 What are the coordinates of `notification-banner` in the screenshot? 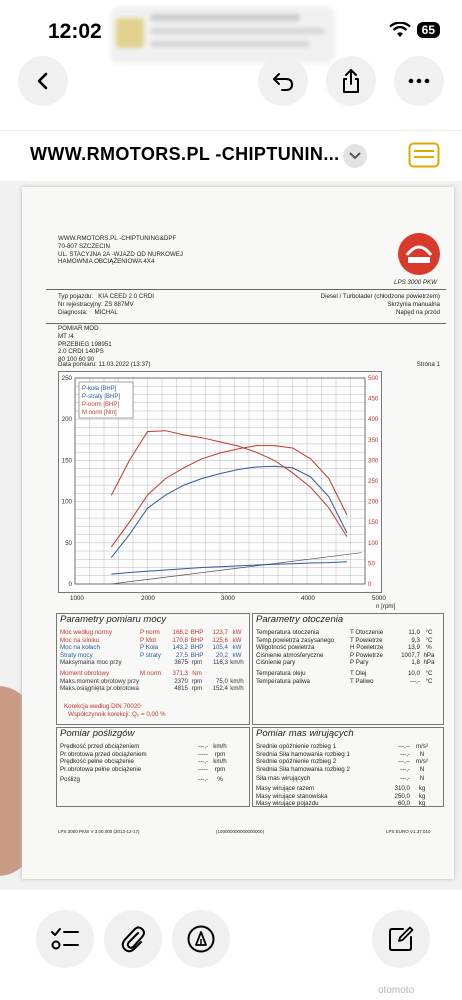 It's located at (222, 35).